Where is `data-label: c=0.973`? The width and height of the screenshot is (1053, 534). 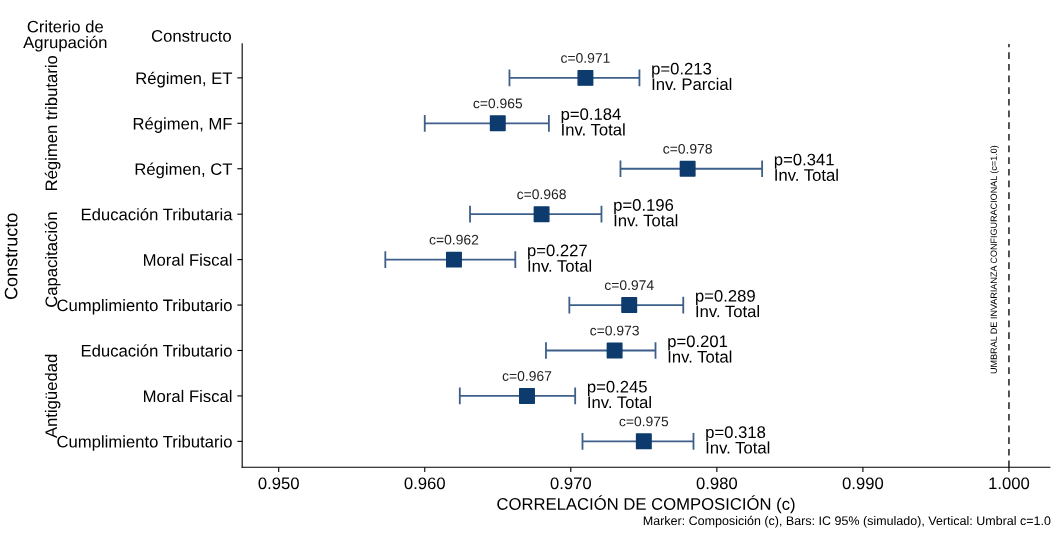 data-label: c=0.973 is located at coordinates (614, 330).